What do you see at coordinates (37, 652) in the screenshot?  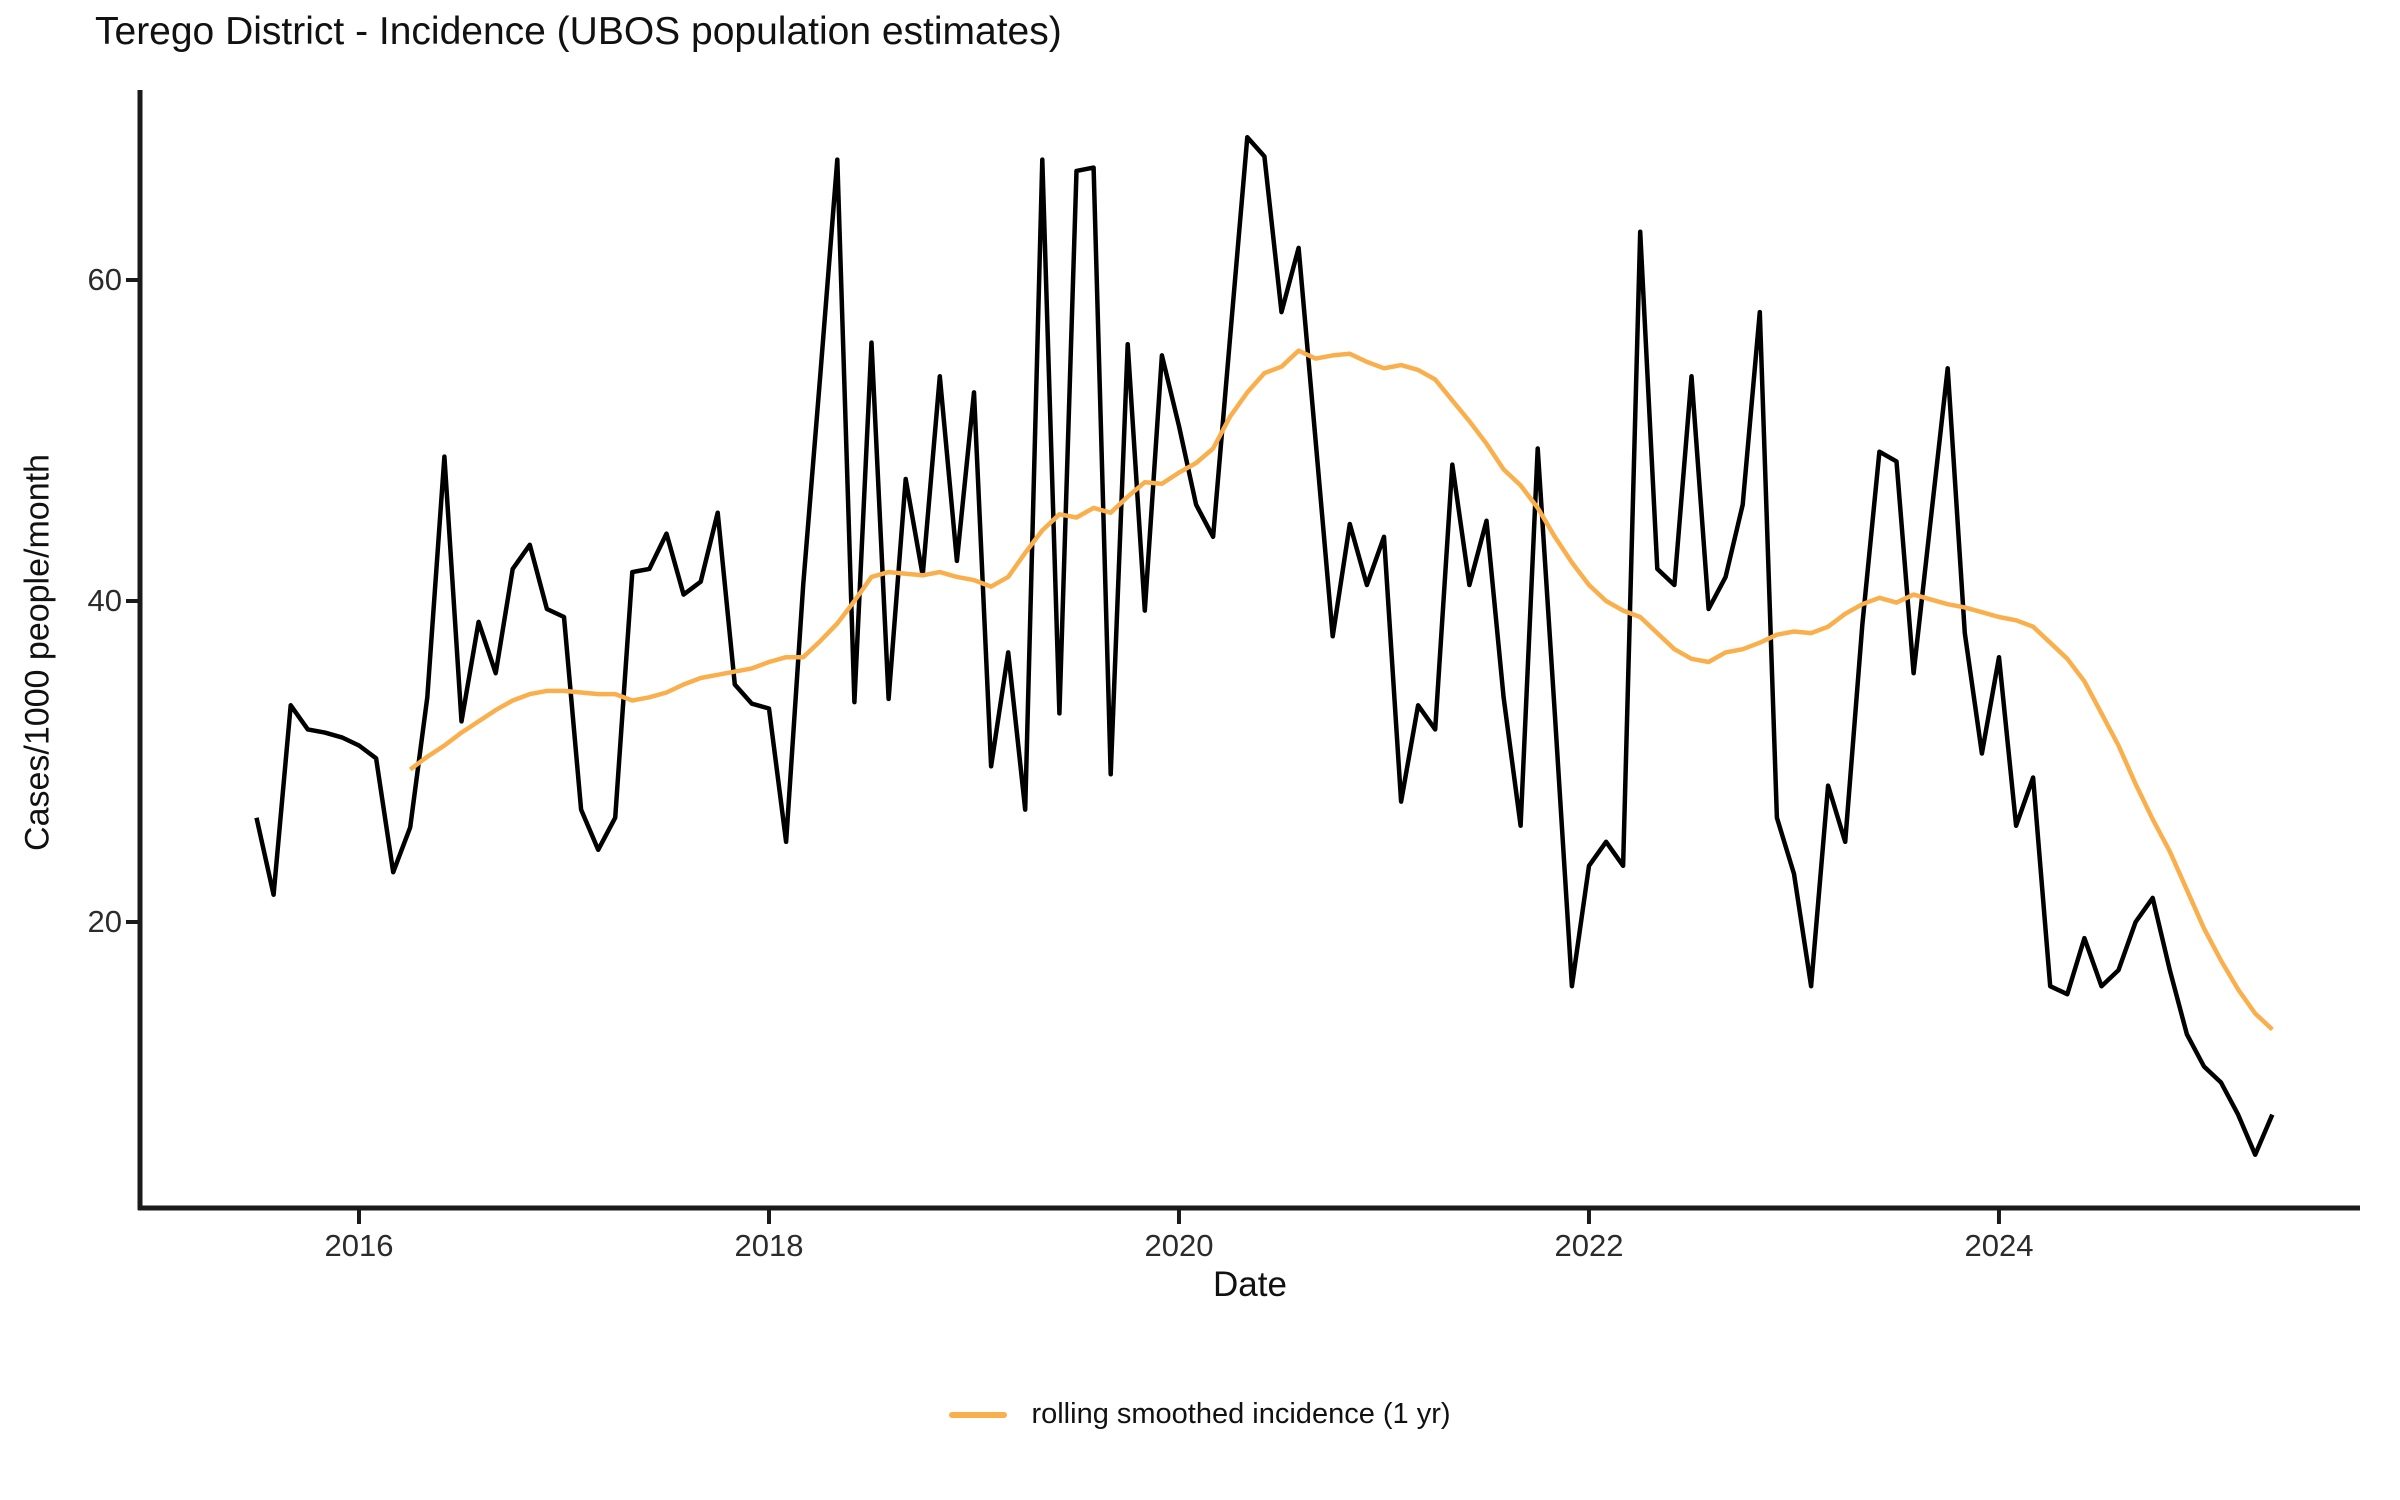 I see `y-axis-title: Cases/1000 people/month` at bounding box center [37, 652].